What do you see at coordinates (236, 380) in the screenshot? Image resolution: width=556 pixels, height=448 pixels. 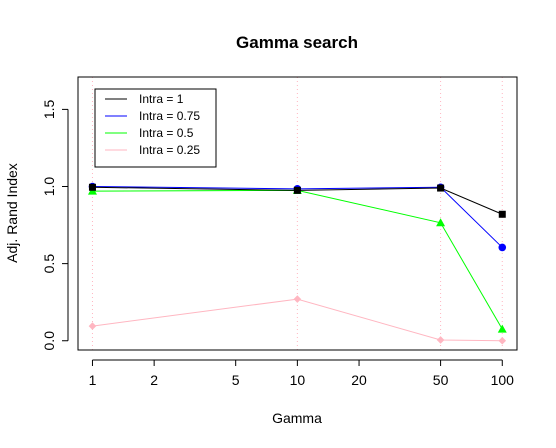 I see `x-tick-label: 5` at bounding box center [236, 380].